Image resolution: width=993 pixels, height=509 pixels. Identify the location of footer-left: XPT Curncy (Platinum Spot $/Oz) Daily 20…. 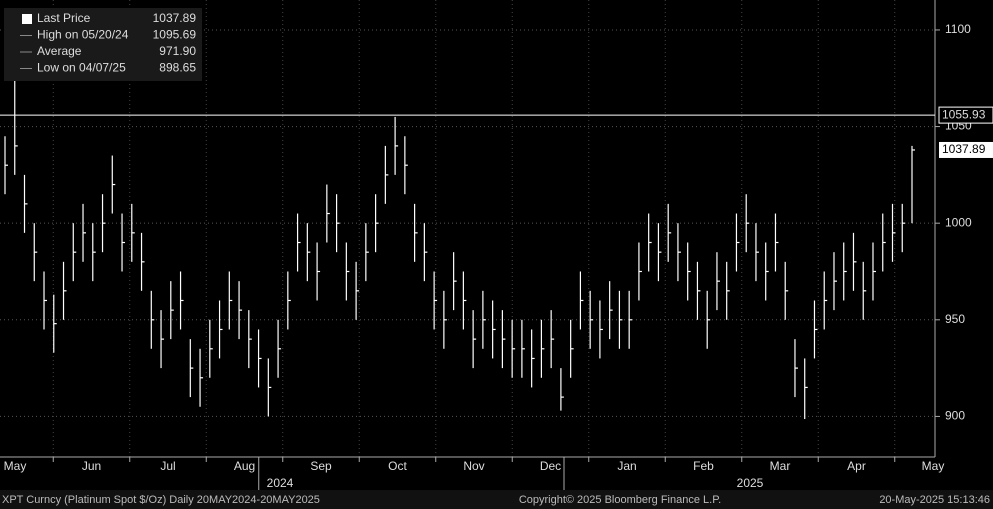
(161, 500).